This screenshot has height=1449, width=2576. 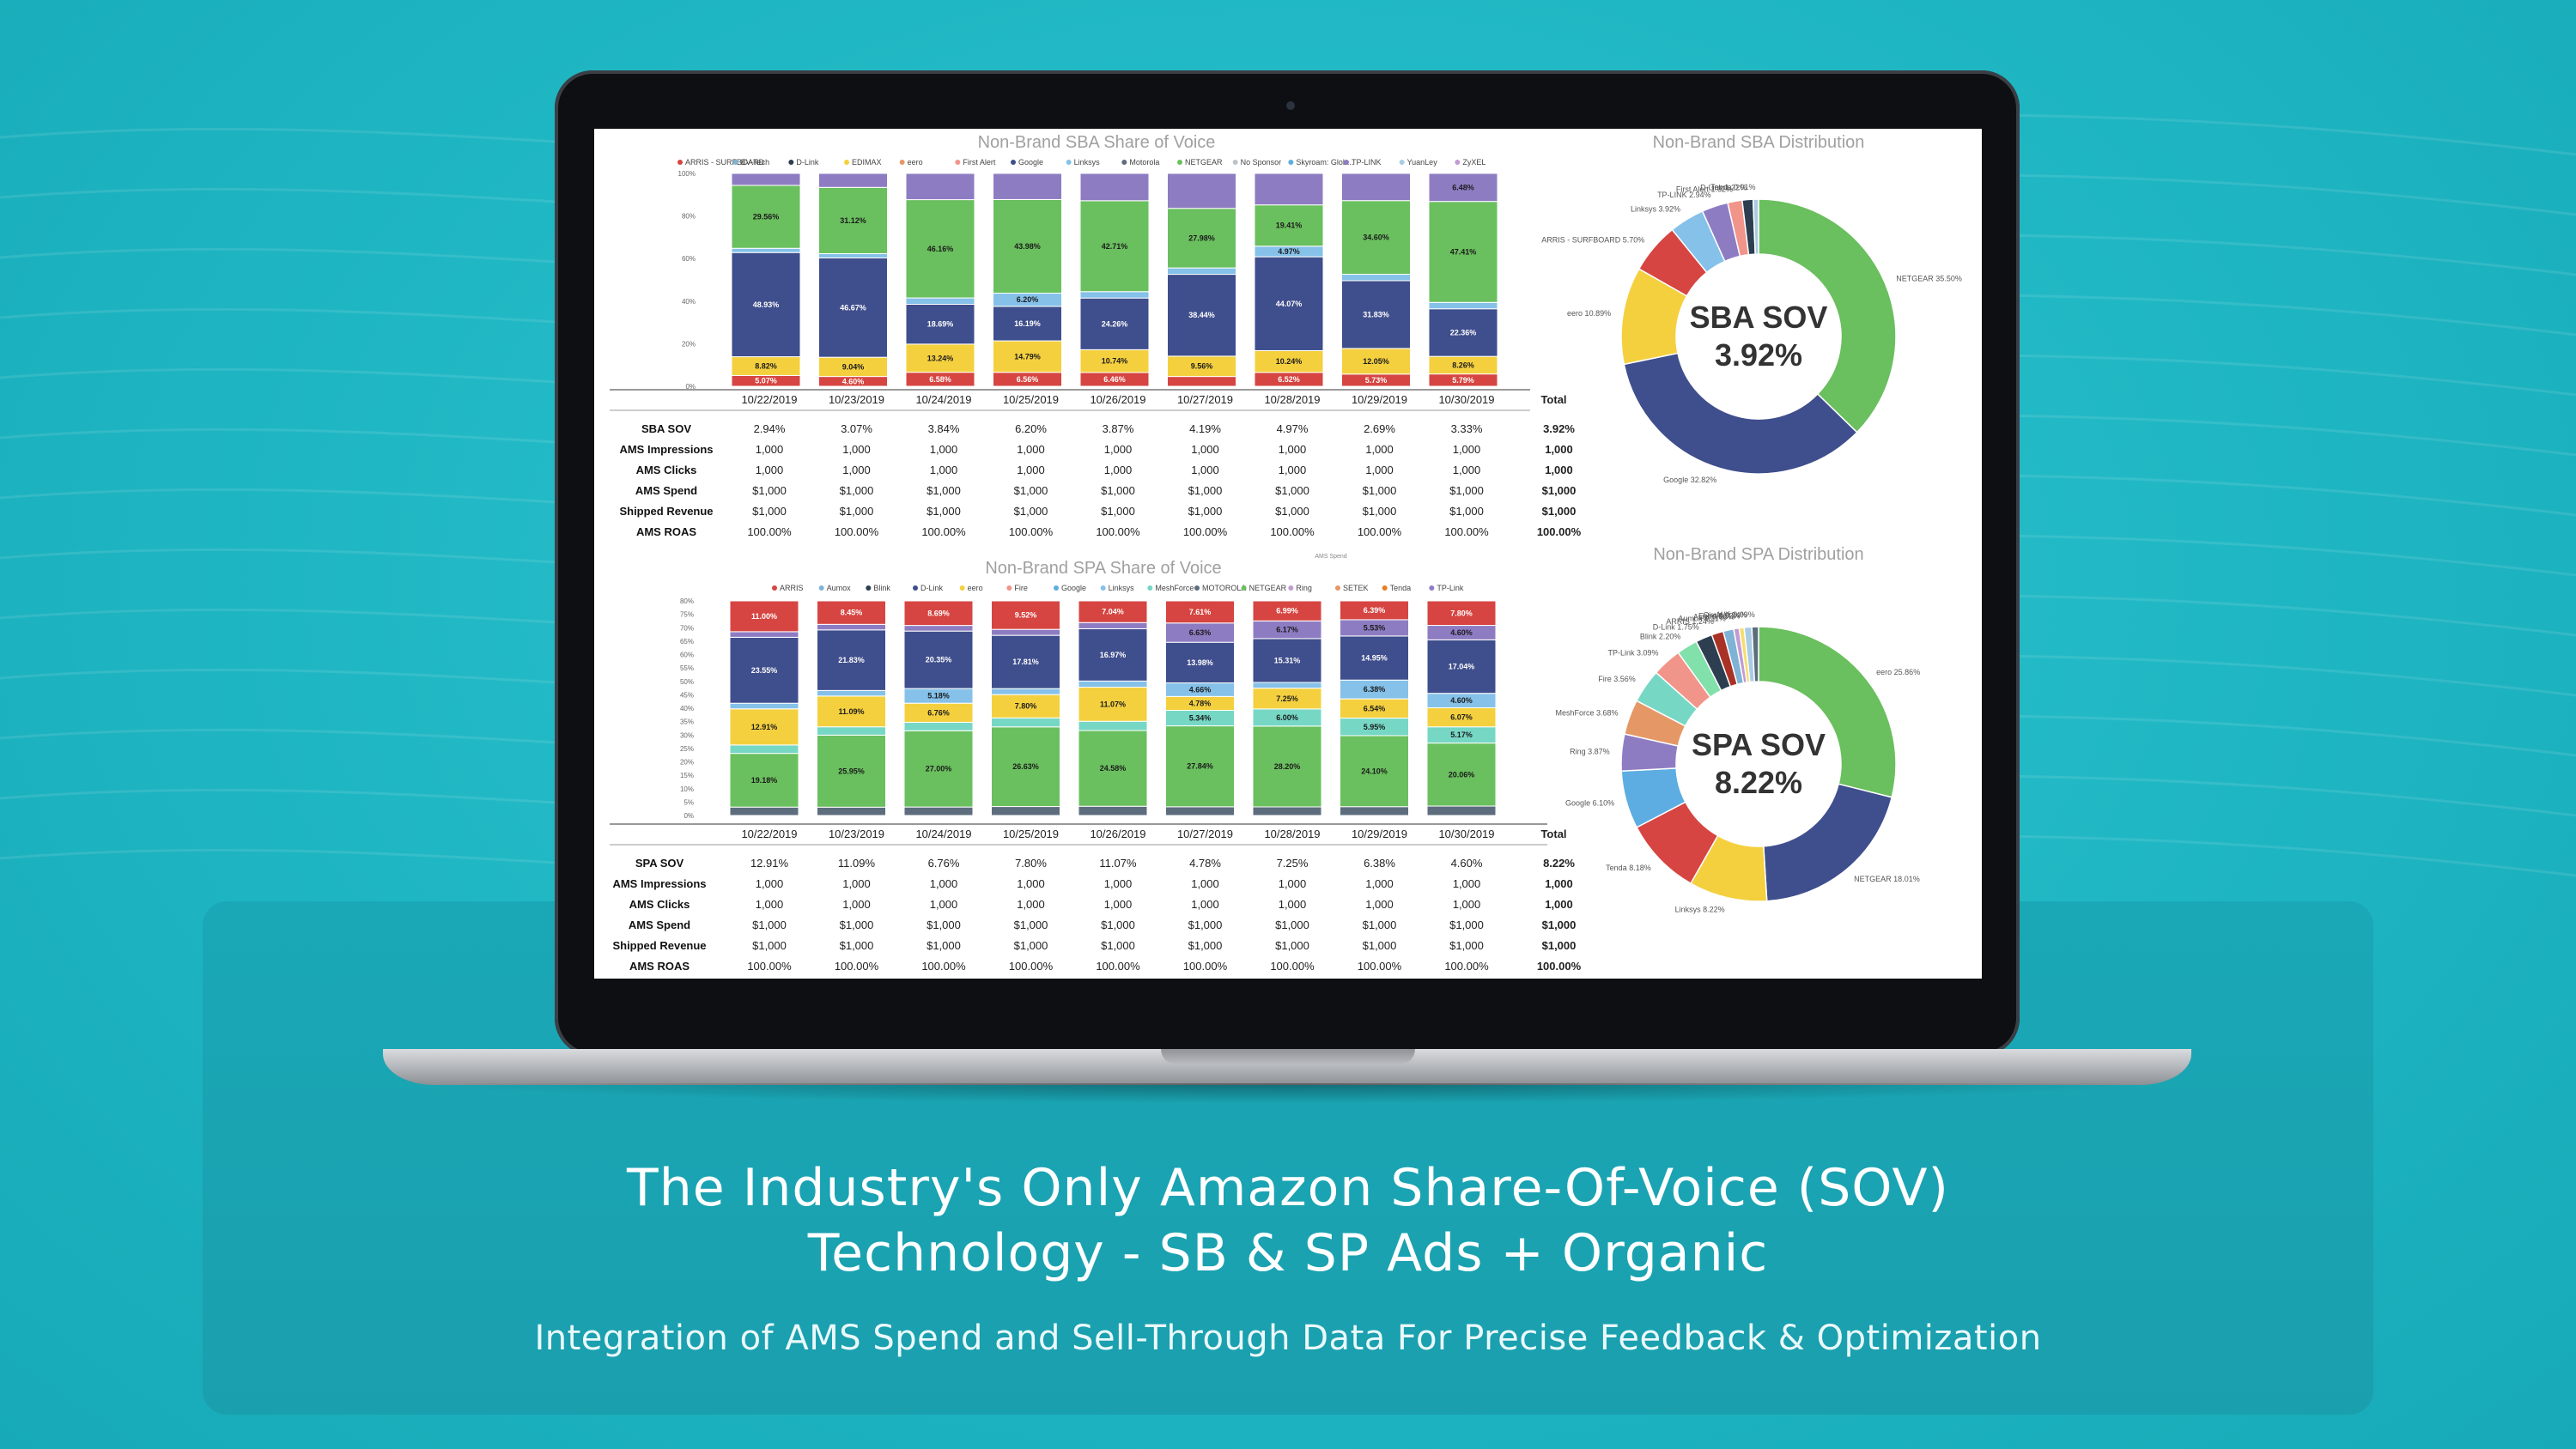 I want to click on y-tick-label: 20%, so click(x=689, y=344).